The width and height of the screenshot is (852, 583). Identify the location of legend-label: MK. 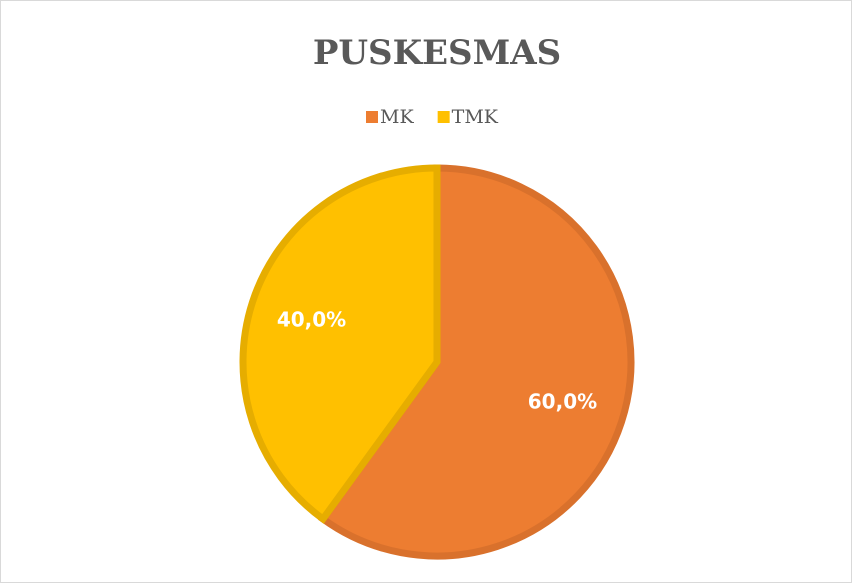
(397, 117).